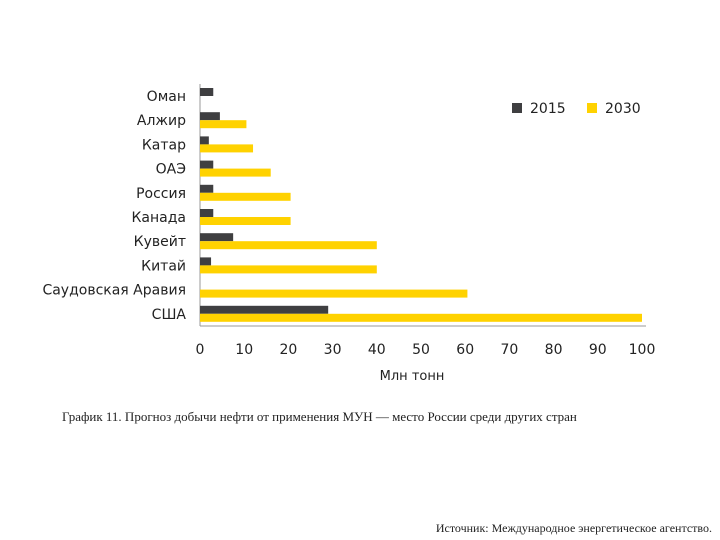  What do you see at coordinates (244, 350) in the screenshot?
I see `x-tick-label: 10` at bounding box center [244, 350].